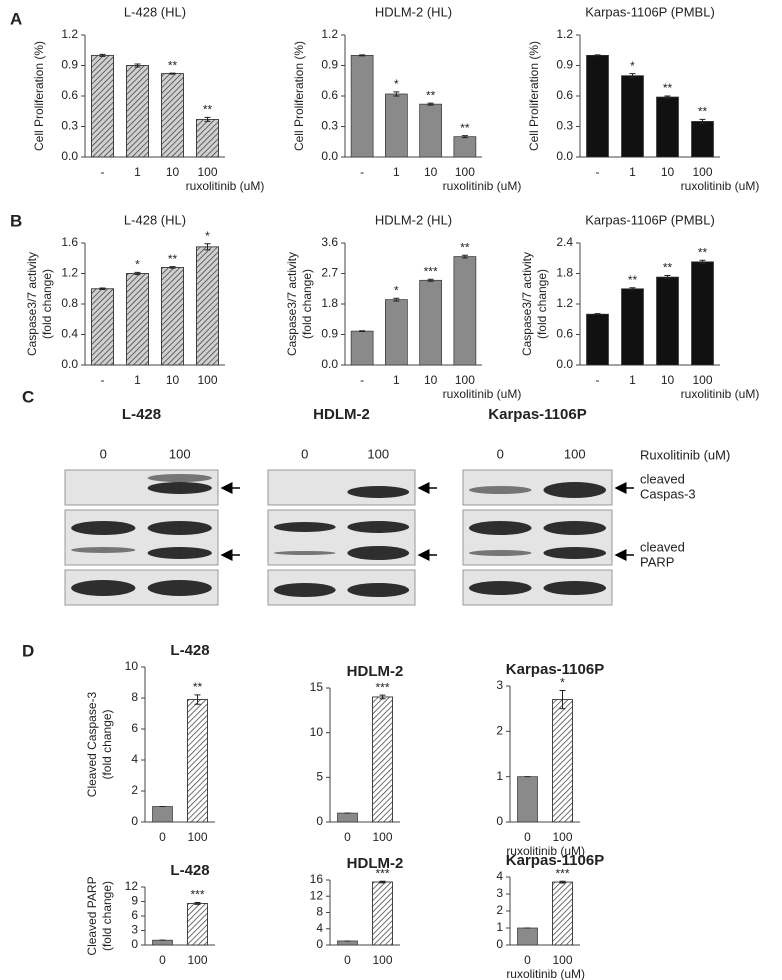 The height and width of the screenshot is (980, 782). Describe the element at coordinates (413, 219) in the screenshot. I see `chart-title: HDLM-2 (HL)` at that location.